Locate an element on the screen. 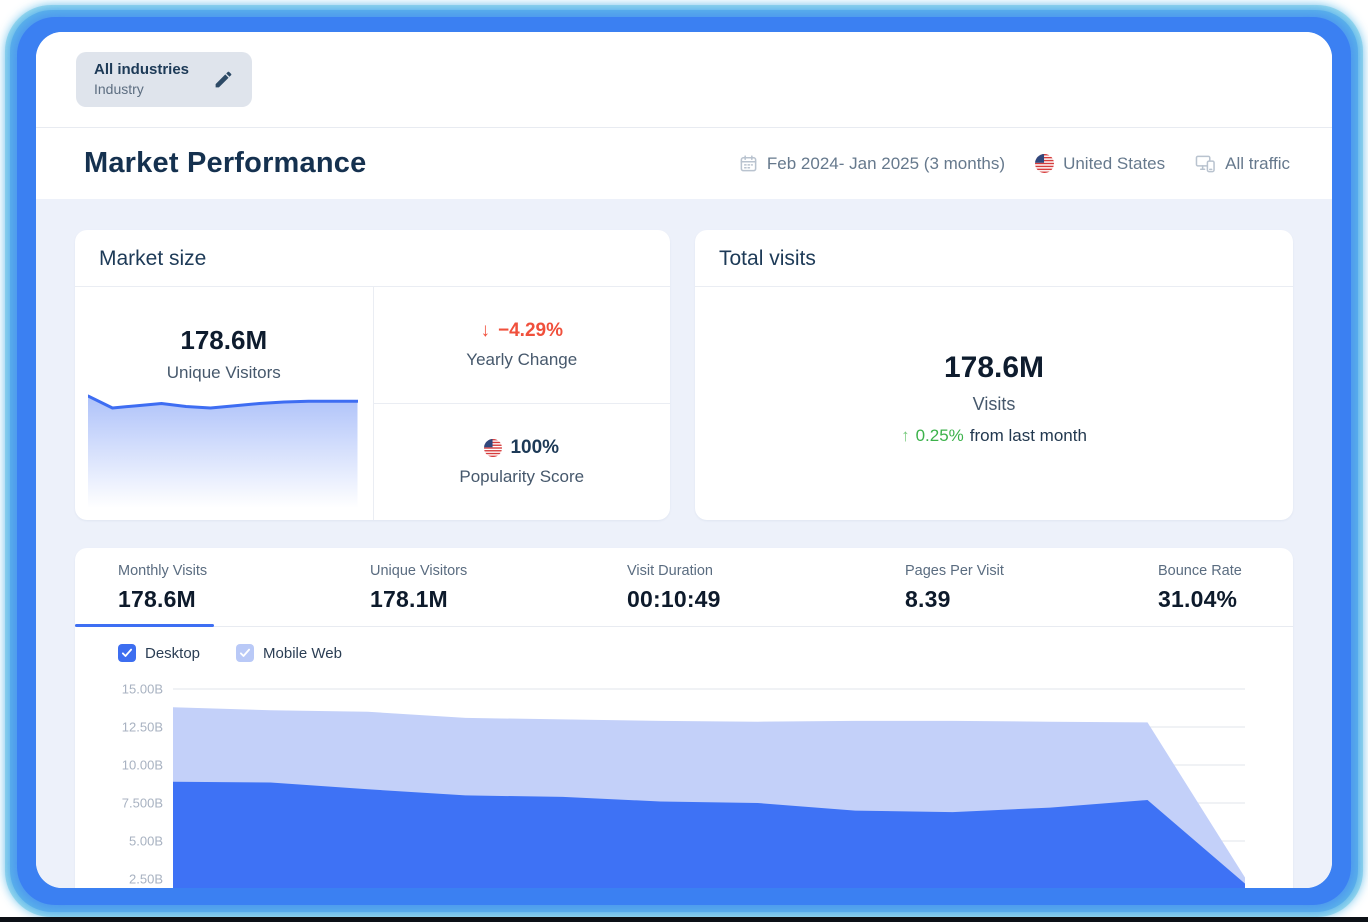 The height and width of the screenshot is (922, 1368). chart-legend: Desktop Mobile Web is located at coordinates (684, 648).